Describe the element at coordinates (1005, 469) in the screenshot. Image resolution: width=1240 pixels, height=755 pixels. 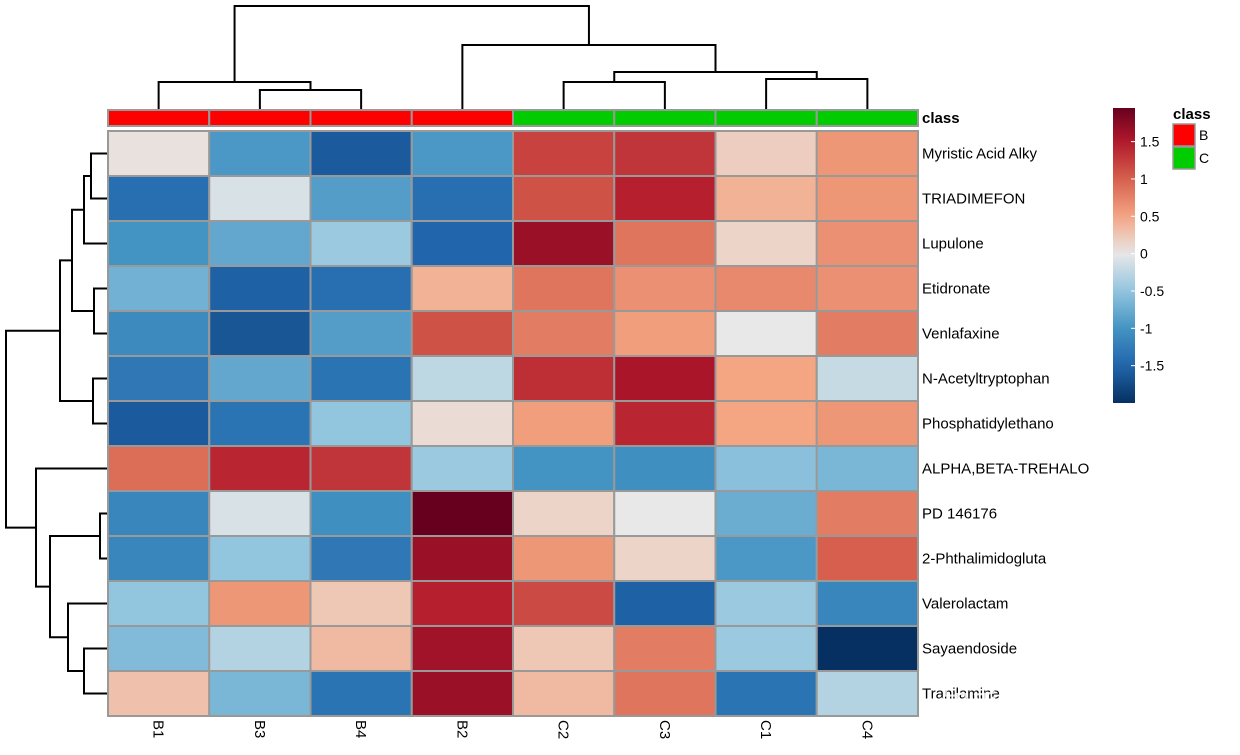
I see `row-label: ALPHA,BETA-TREHALO` at that location.